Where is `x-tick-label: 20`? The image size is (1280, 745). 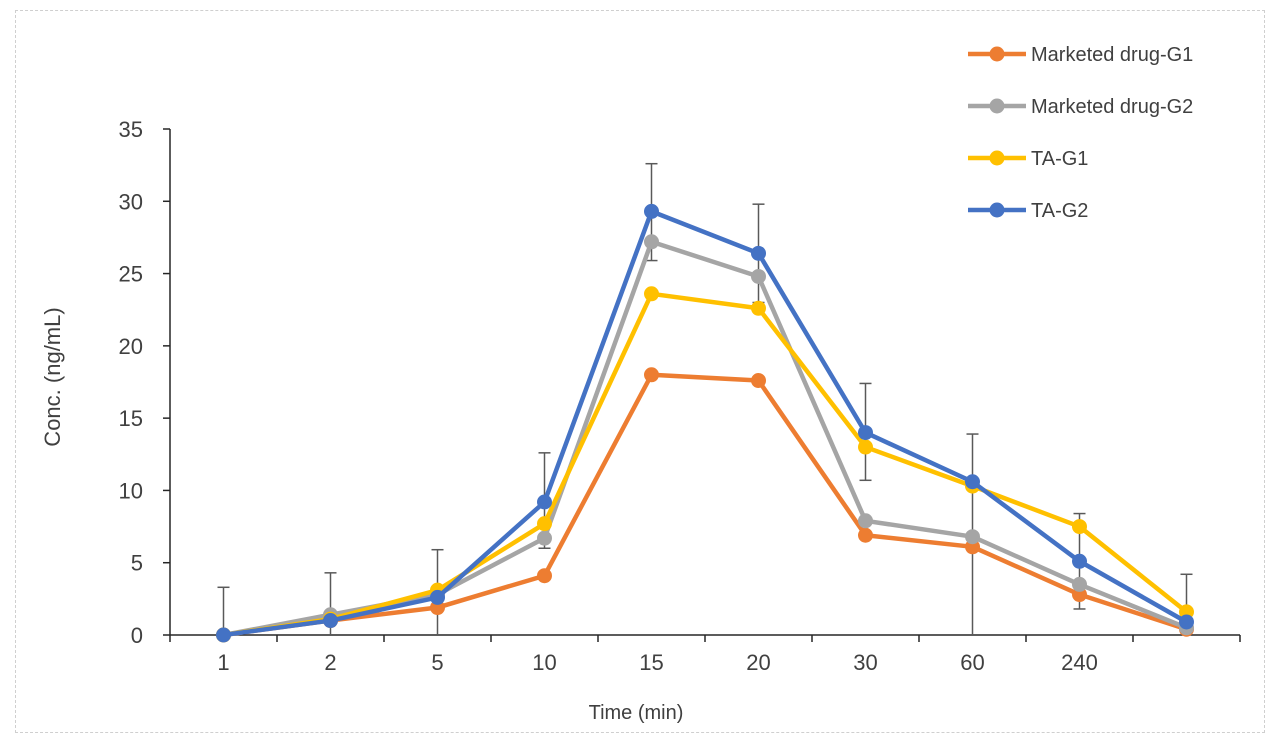
x-tick-label: 20 is located at coordinates (758, 662).